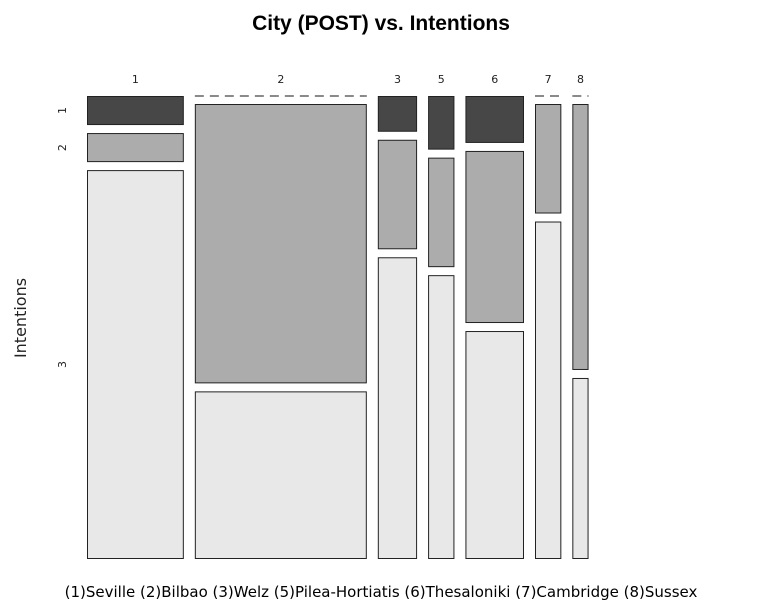  What do you see at coordinates (381, 23) in the screenshot?
I see `chart-title: City (POST) vs. Intentions` at bounding box center [381, 23].